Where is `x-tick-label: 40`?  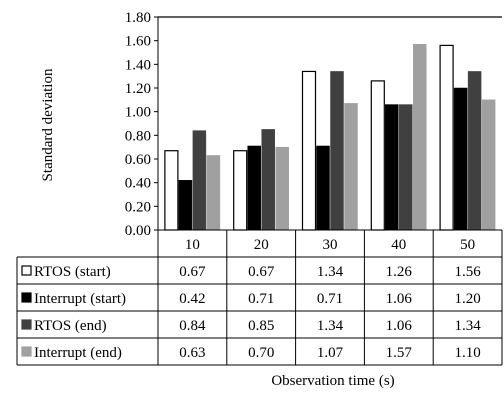 x-tick-label: 40 is located at coordinates (398, 245).